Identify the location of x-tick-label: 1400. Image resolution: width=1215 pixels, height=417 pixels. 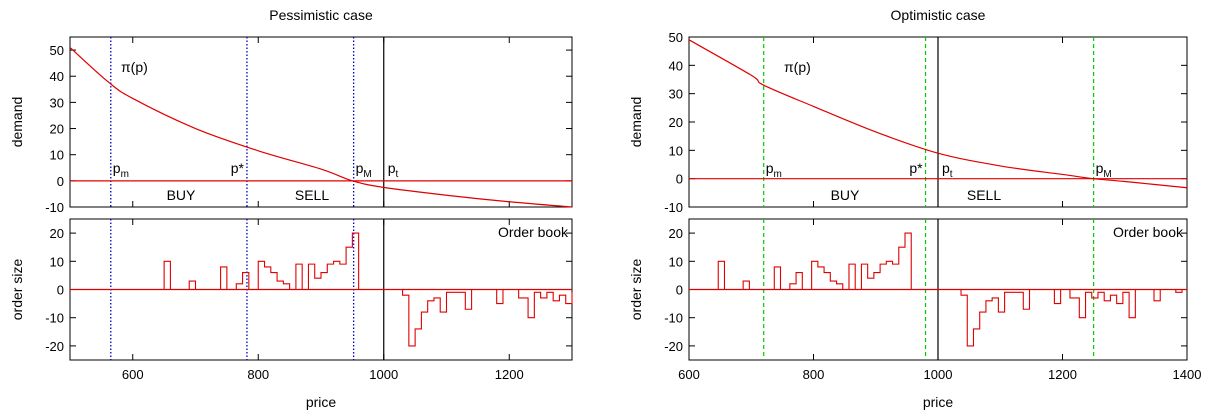
(1187, 374).